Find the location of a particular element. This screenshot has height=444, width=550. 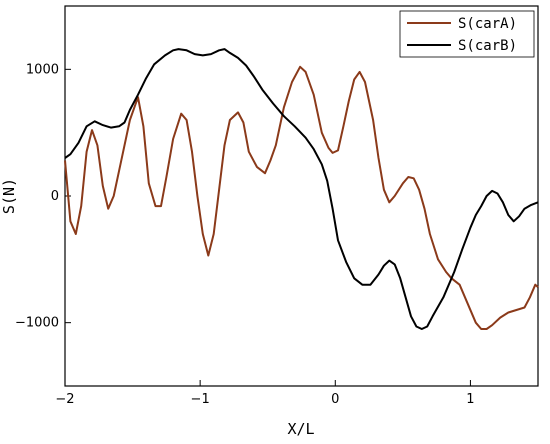

x-axis: −2 −1 0 1 is located at coordinates (265, 393).